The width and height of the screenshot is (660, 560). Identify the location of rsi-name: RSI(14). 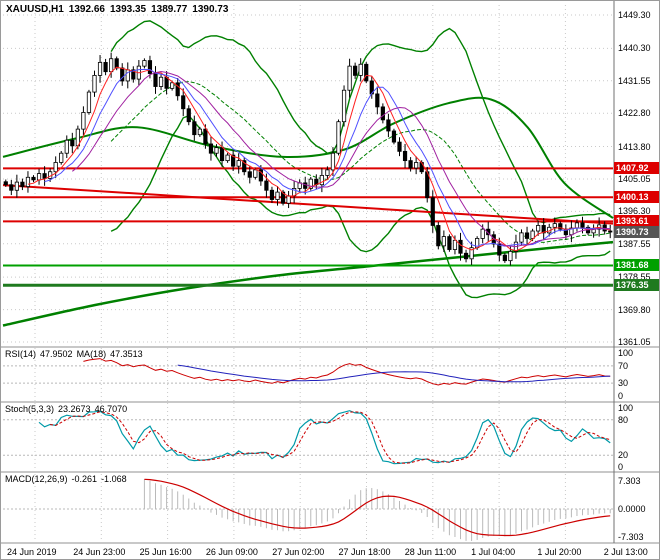
(21, 354).